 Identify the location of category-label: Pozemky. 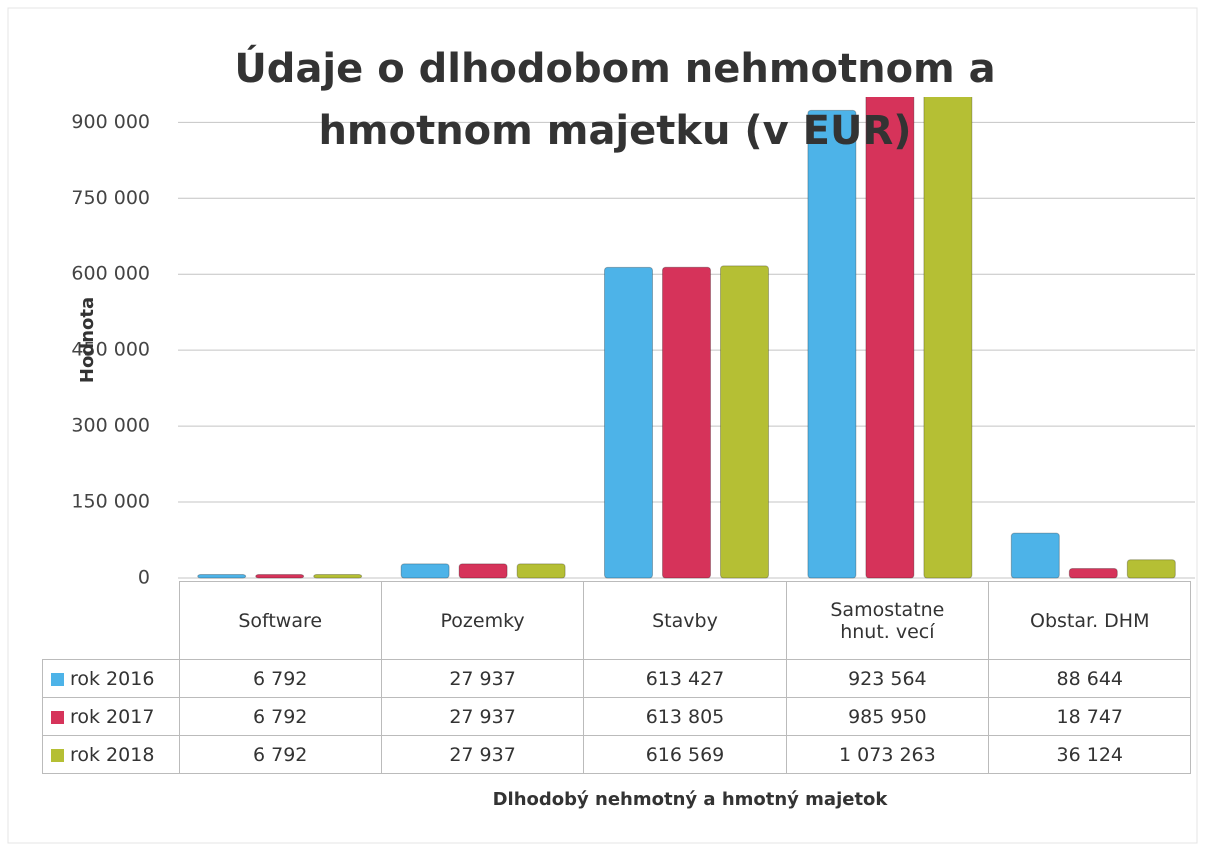
(482, 620).